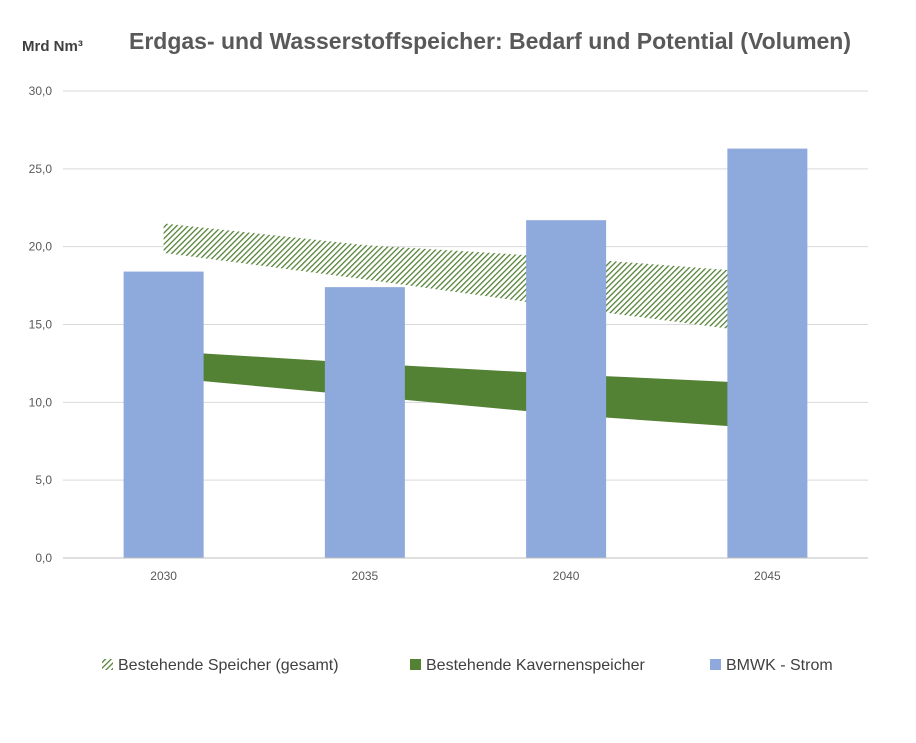 This screenshot has height=743, width=916. I want to click on y-axis-label: Mrd Nm³, so click(52, 46).